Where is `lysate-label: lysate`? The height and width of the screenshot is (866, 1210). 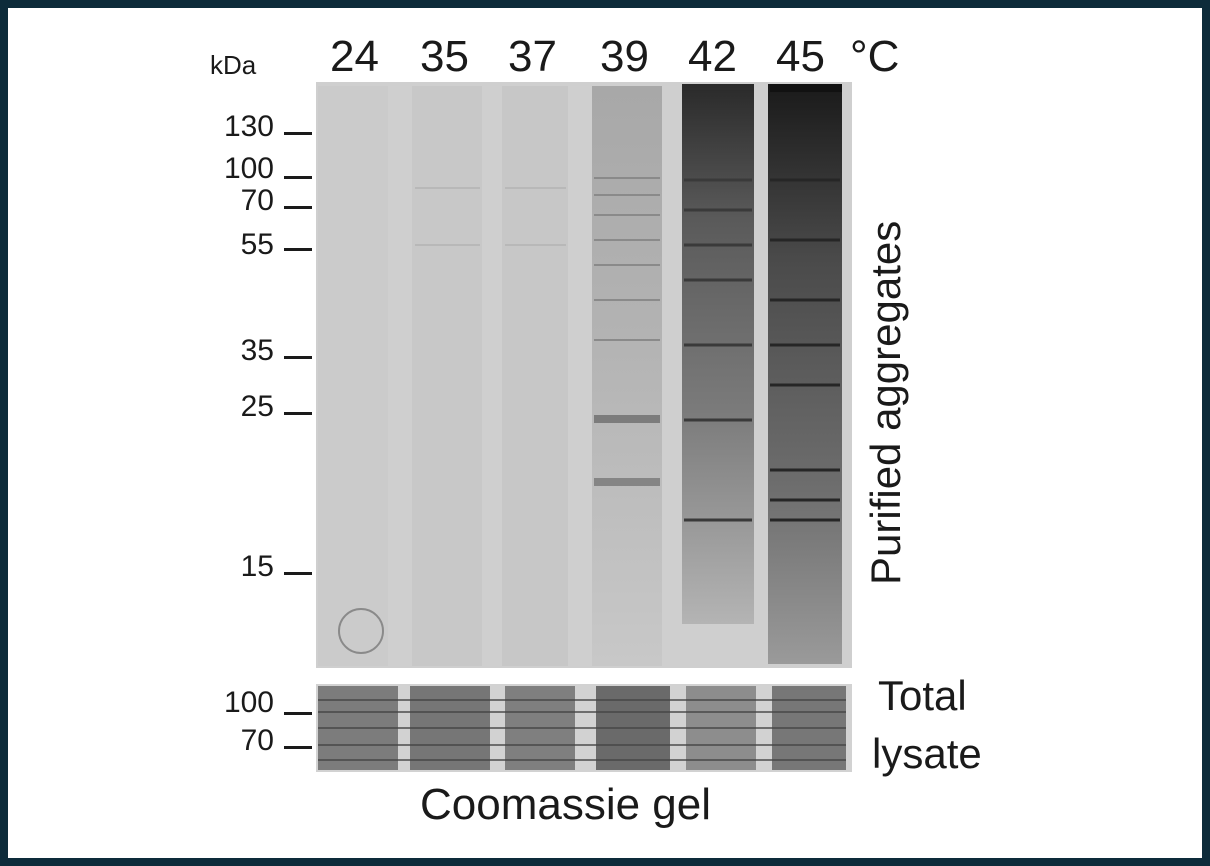
lysate-label: lysate is located at coordinates (927, 753).